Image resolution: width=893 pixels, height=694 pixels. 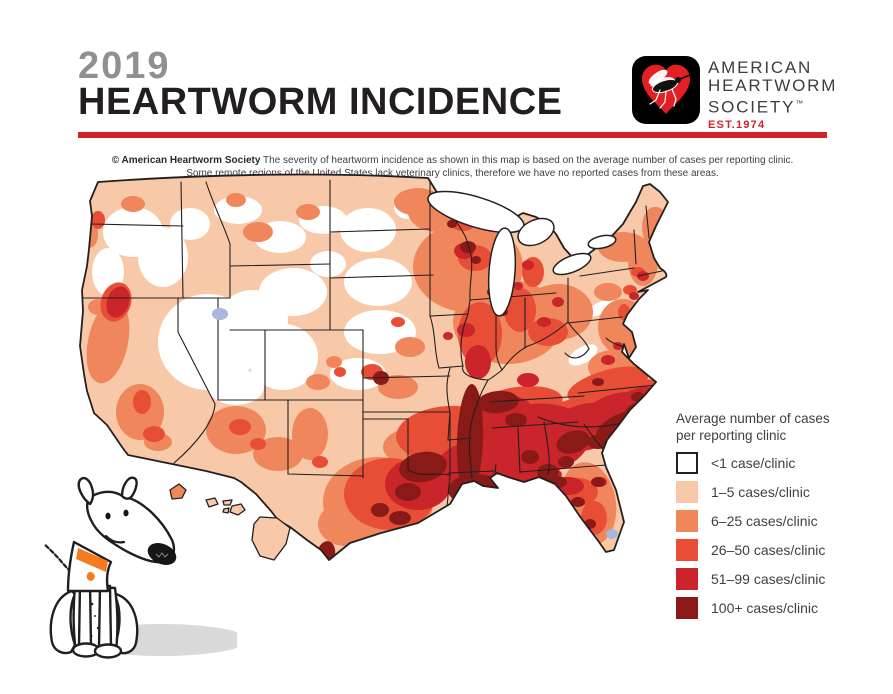 What do you see at coordinates (765, 608) in the screenshot?
I see `legend-label: 100+ cases/clinic` at bounding box center [765, 608].